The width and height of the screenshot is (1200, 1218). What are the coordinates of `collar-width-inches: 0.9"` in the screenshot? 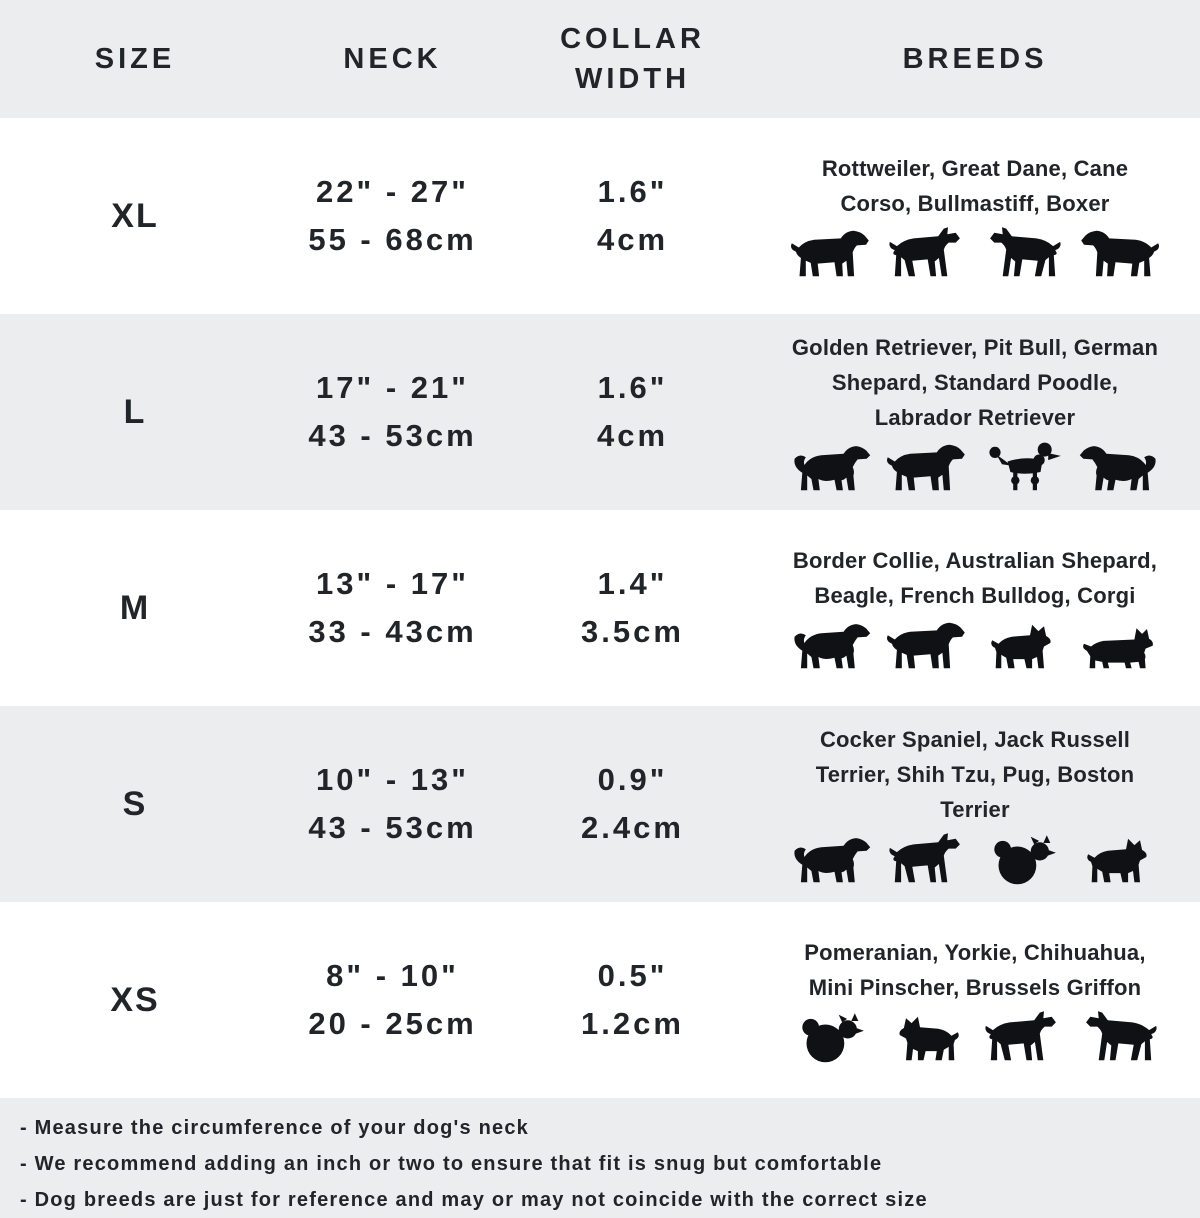 It's located at (632, 779).